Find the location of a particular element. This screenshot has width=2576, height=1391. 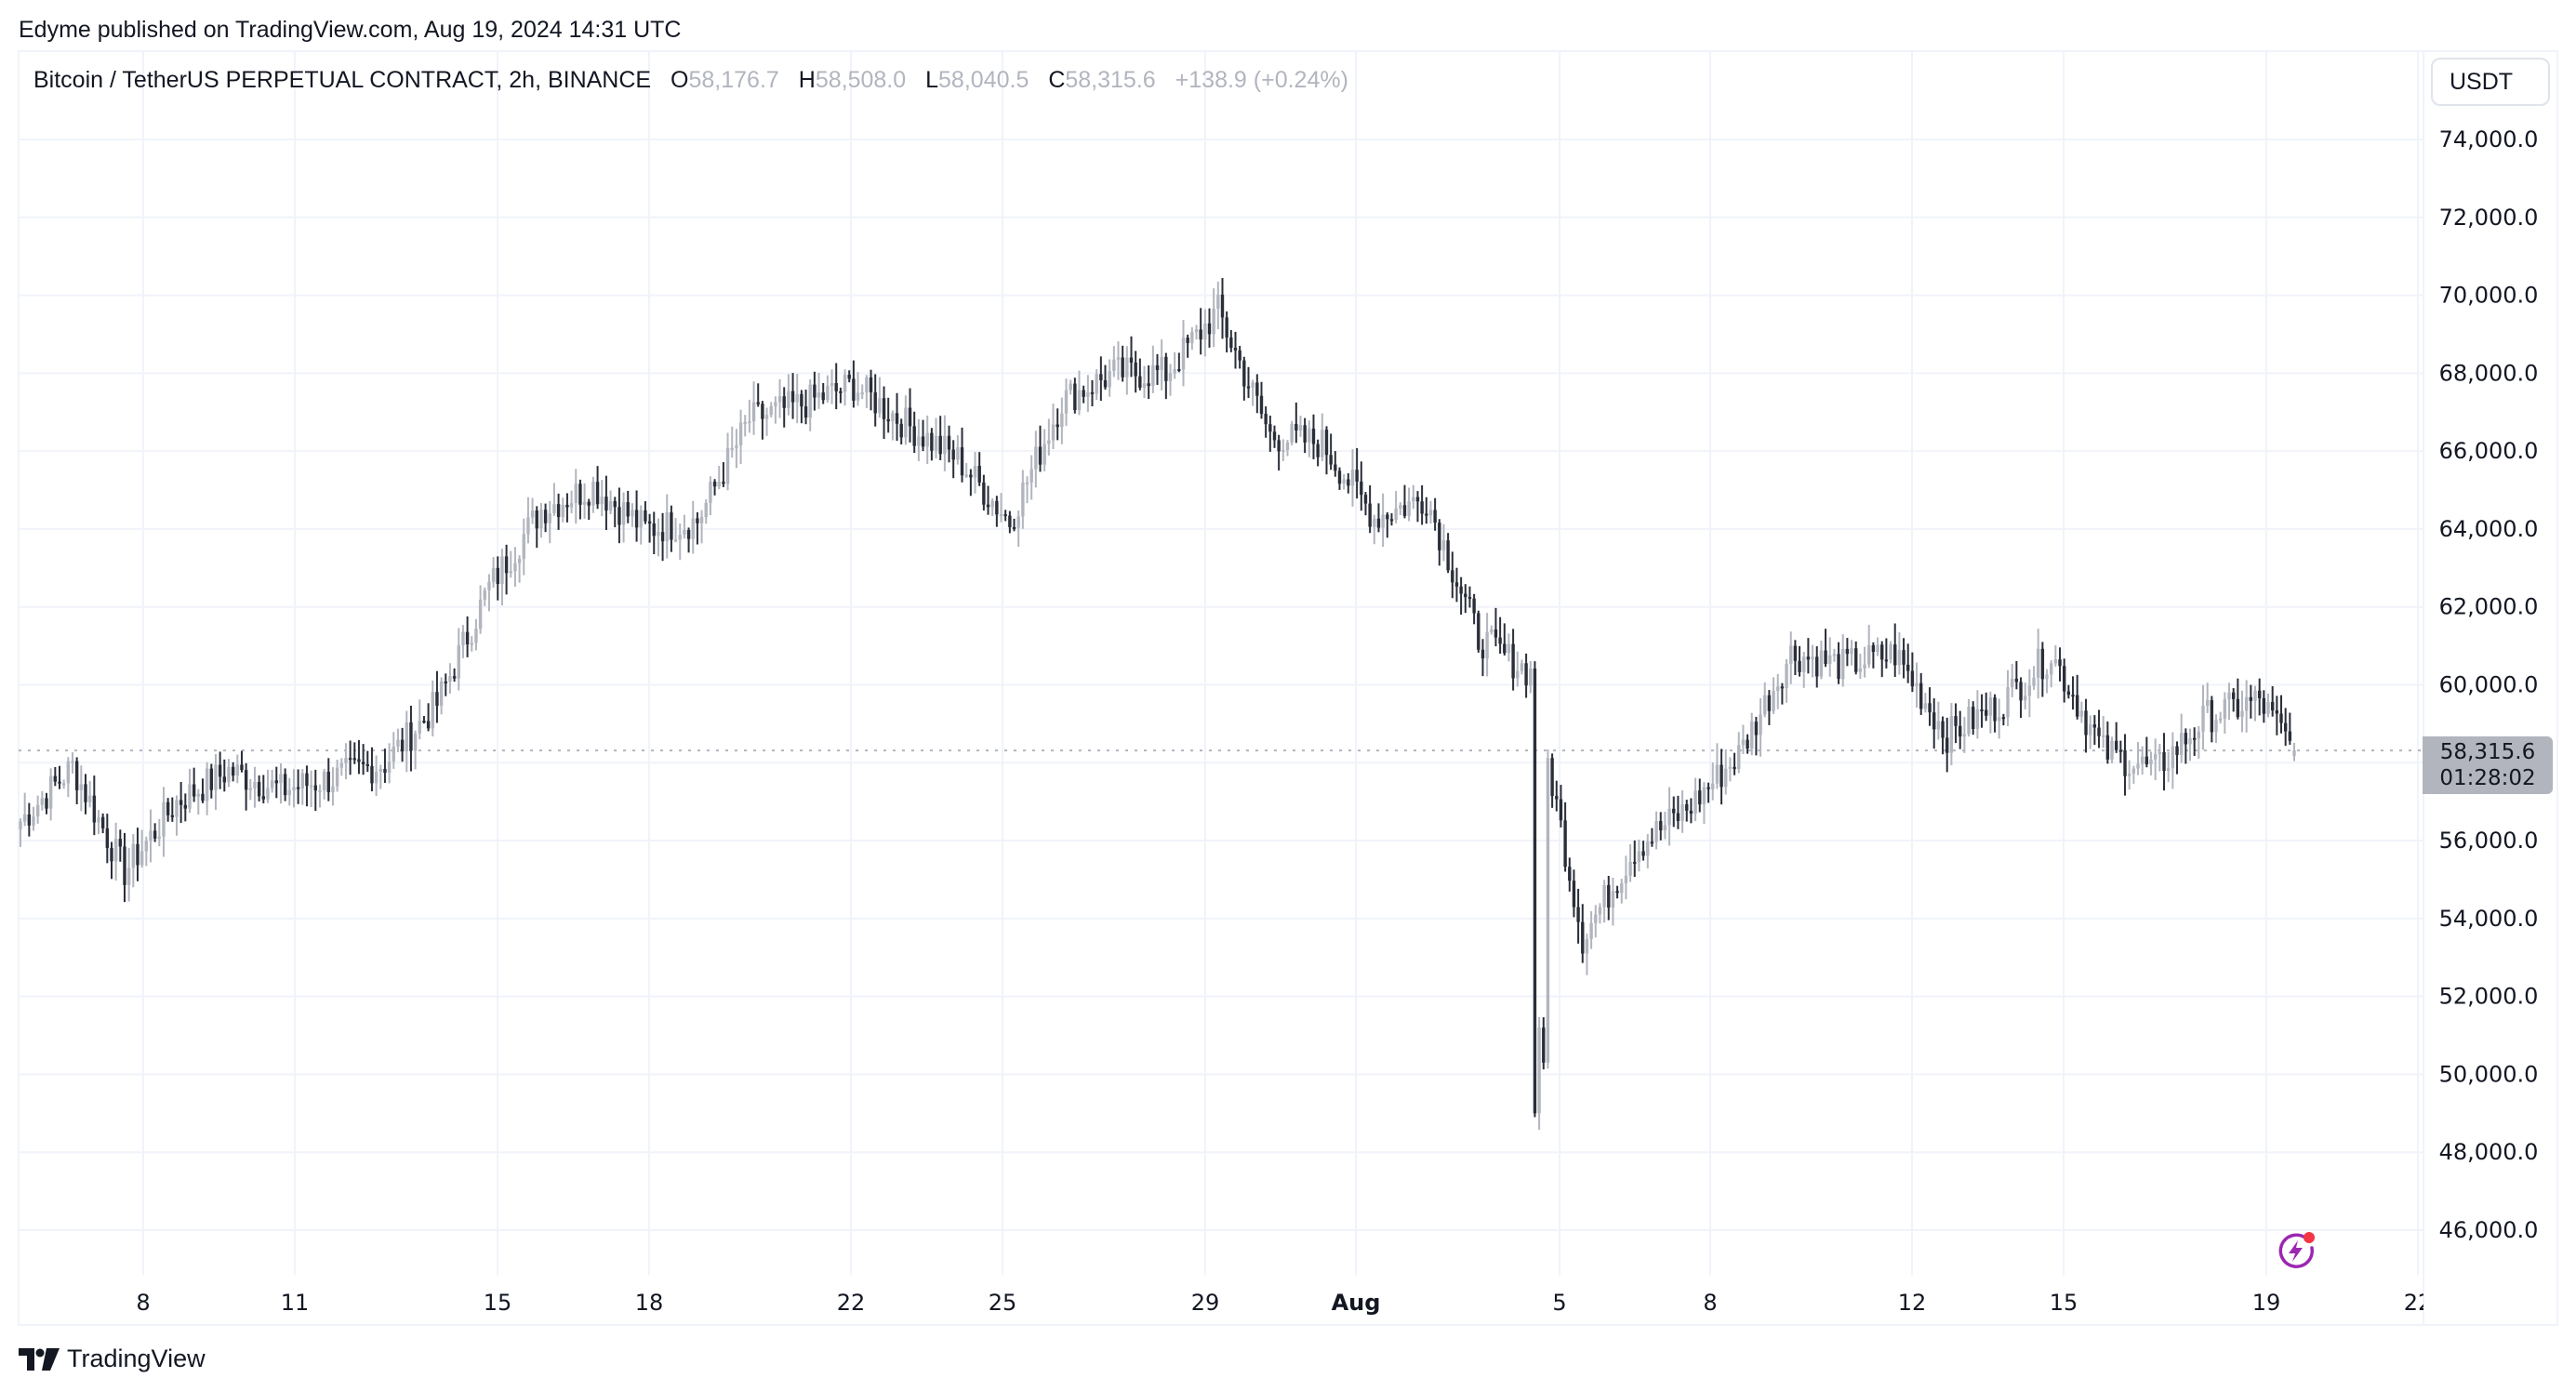

price-tick-label: 62,000.0 is located at coordinates (2489, 607).